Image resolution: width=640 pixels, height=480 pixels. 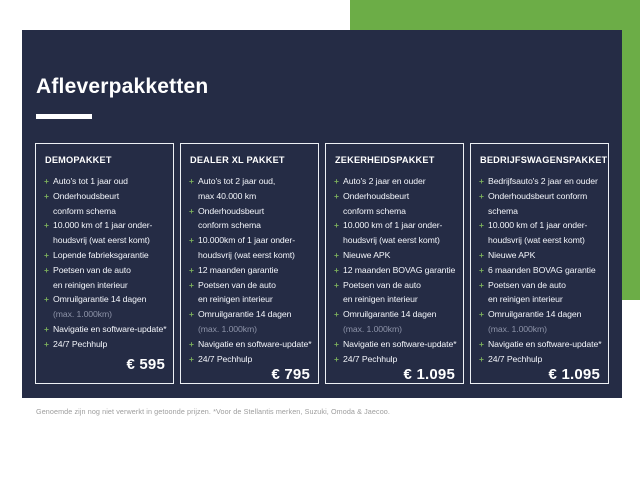 I want to click on package-price: € 595, so click(x=145, y=364).